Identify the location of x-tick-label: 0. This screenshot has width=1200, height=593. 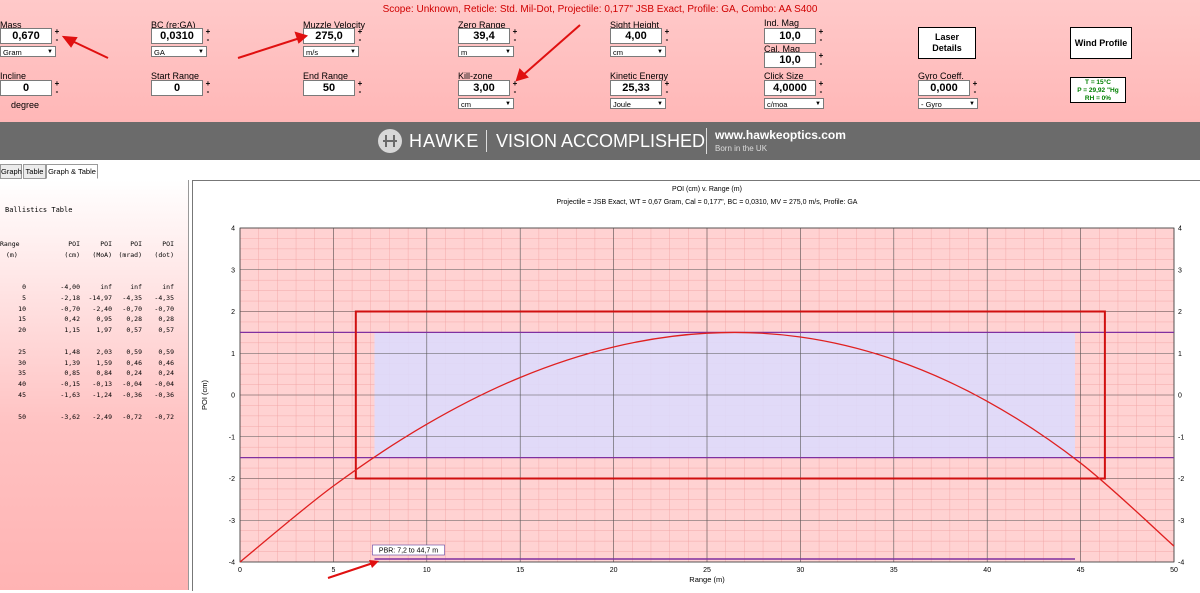
(240, 570).